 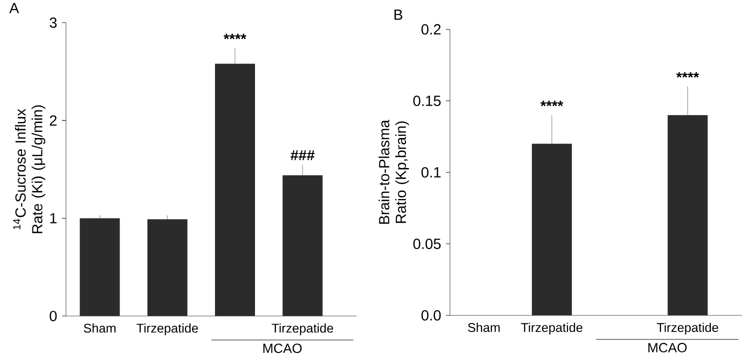 I want to click on y-tick-label: 0.15, so click(x=427, y=101).